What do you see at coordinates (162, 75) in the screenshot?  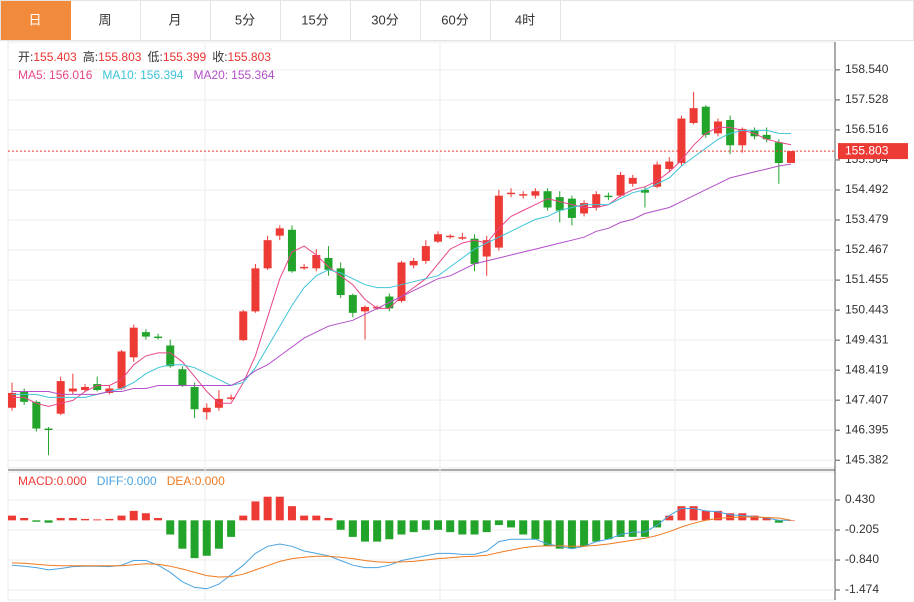 I see `ma-value: 156.394` at bounding box center [162, 75].